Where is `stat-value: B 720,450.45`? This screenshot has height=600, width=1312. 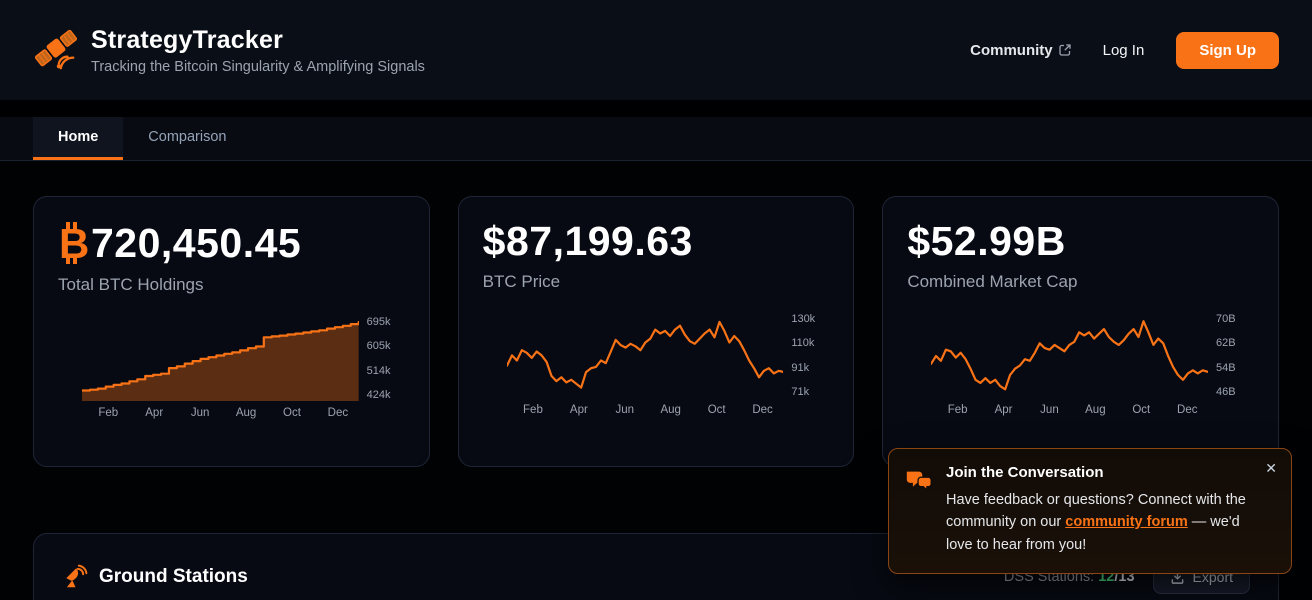
stat-value: B 720,450.45 is located at coordinates (231, 243).